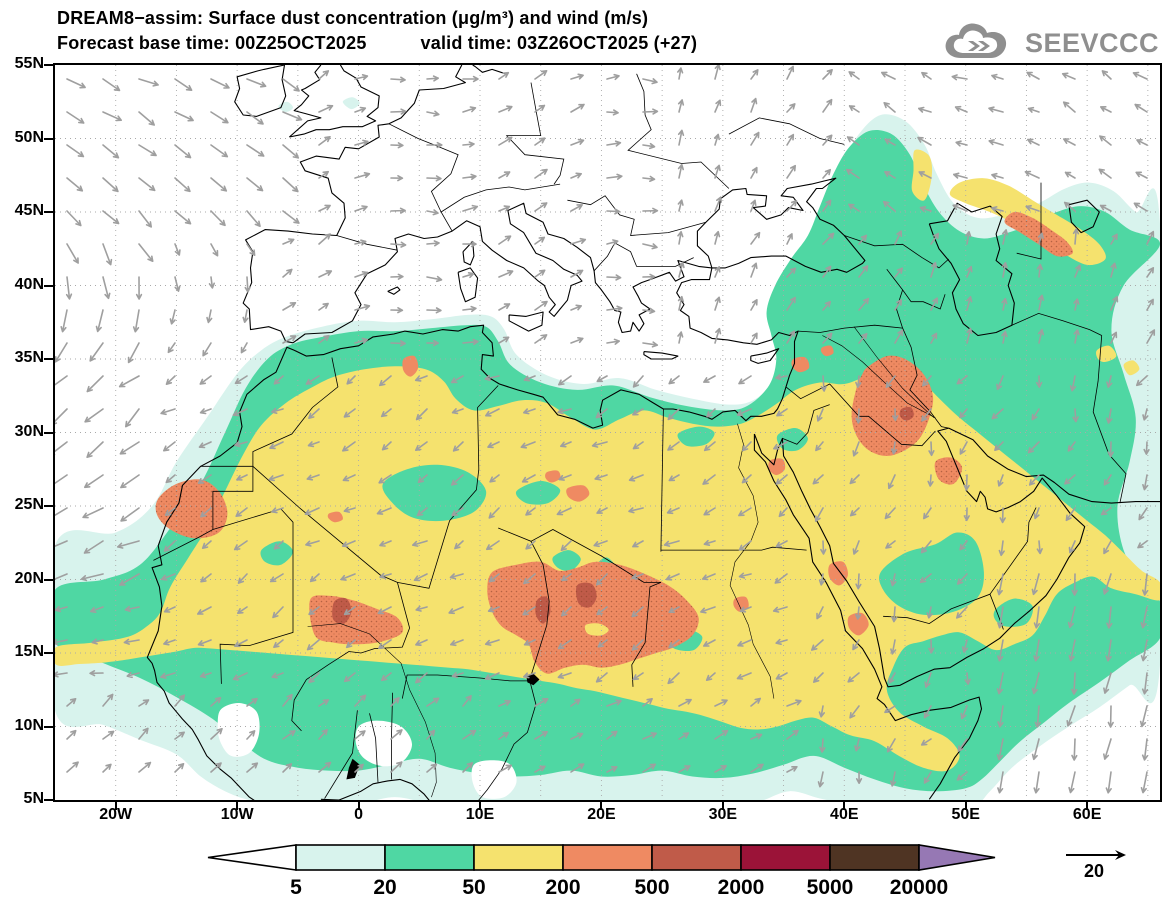 This screenshot has width=1165, height=907. Describe the element at coordinates (116, 814) in the screenshot. I see `lon-label: 20W` at that location.